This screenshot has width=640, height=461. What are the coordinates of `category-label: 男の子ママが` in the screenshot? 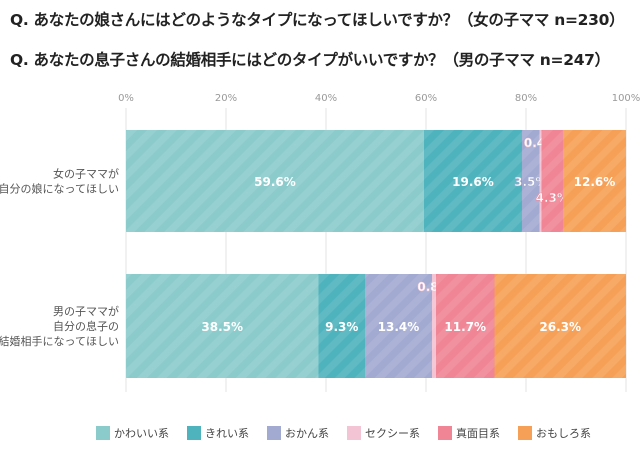 It's located at (86, 311).